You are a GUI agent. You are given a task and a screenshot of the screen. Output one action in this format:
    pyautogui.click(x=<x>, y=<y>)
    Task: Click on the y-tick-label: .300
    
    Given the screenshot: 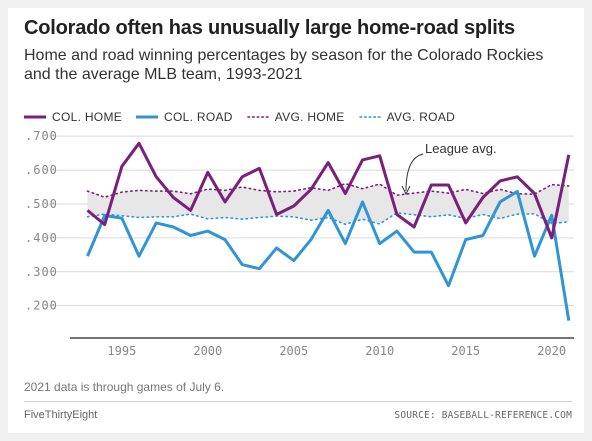 What is the action you would take?
    pyautogui.click(x=41, y=272)
    